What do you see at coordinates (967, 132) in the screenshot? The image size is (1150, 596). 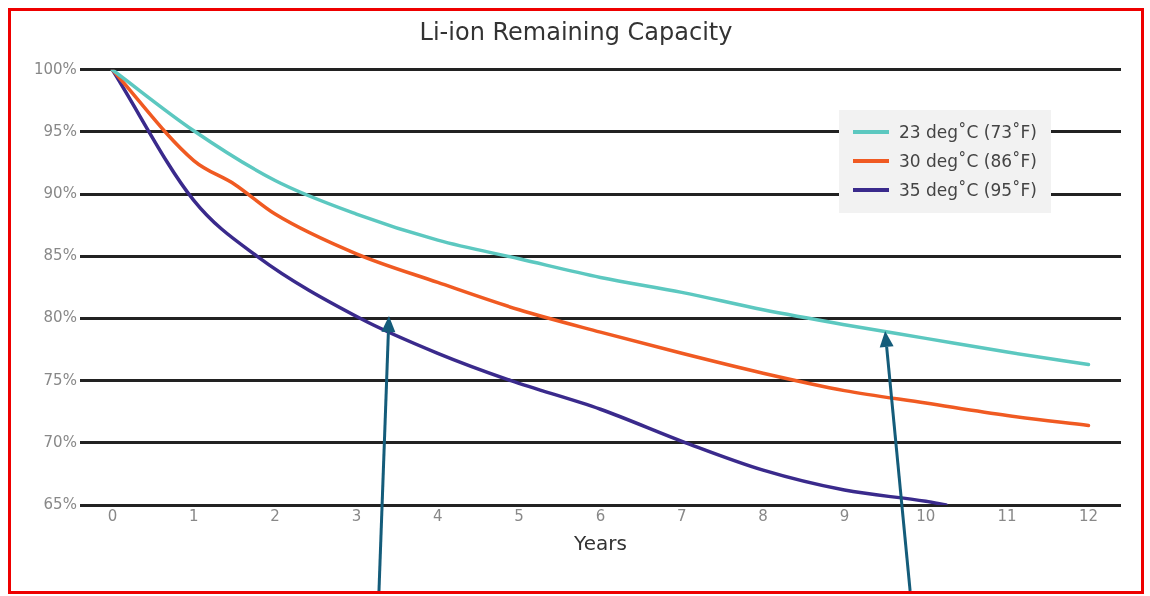 I see `legend-label: 23 deg˚C (73˚F)` at bounding box center [967, 132].